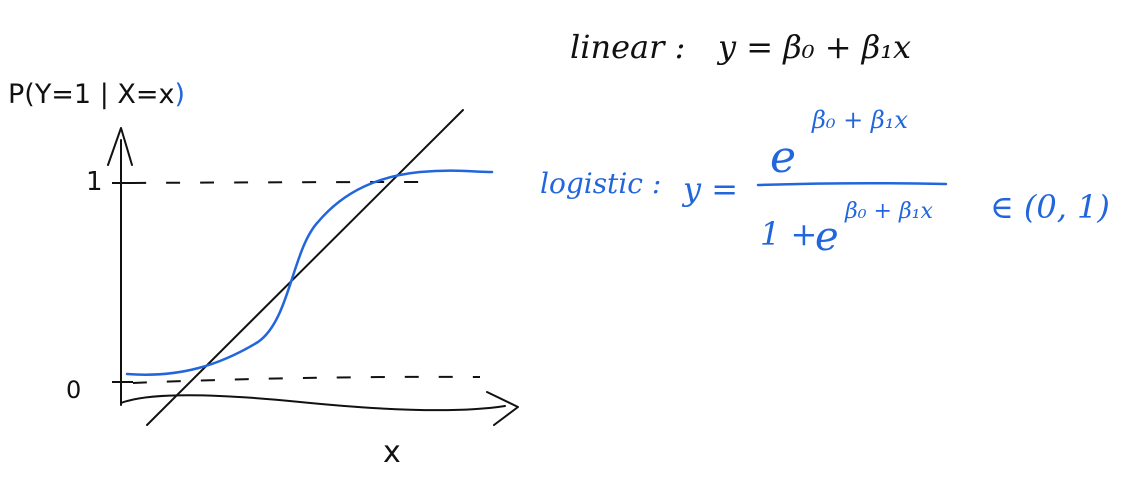  What do you see at coordinates (813, 47) in the screenshot?
I see `linear-formula: y = β₀ + β₁x` at bounding box center [813, 47].